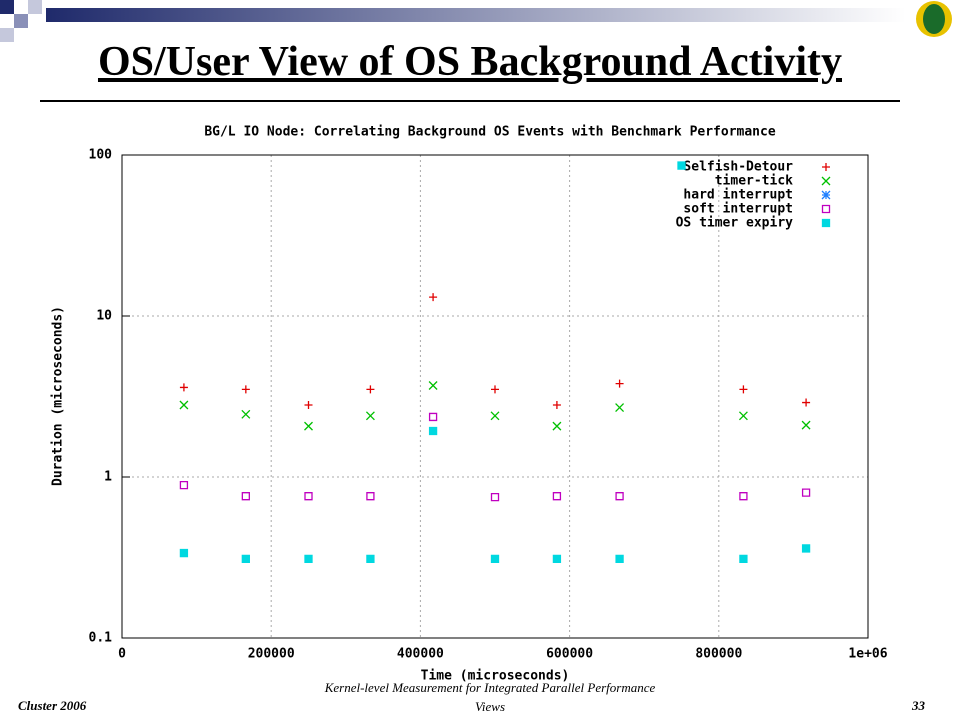  What do you see at coordinates (52, 705) in the screenshot?
I see `footer-left: Cluster 2006` at bounding box center [52, 705].